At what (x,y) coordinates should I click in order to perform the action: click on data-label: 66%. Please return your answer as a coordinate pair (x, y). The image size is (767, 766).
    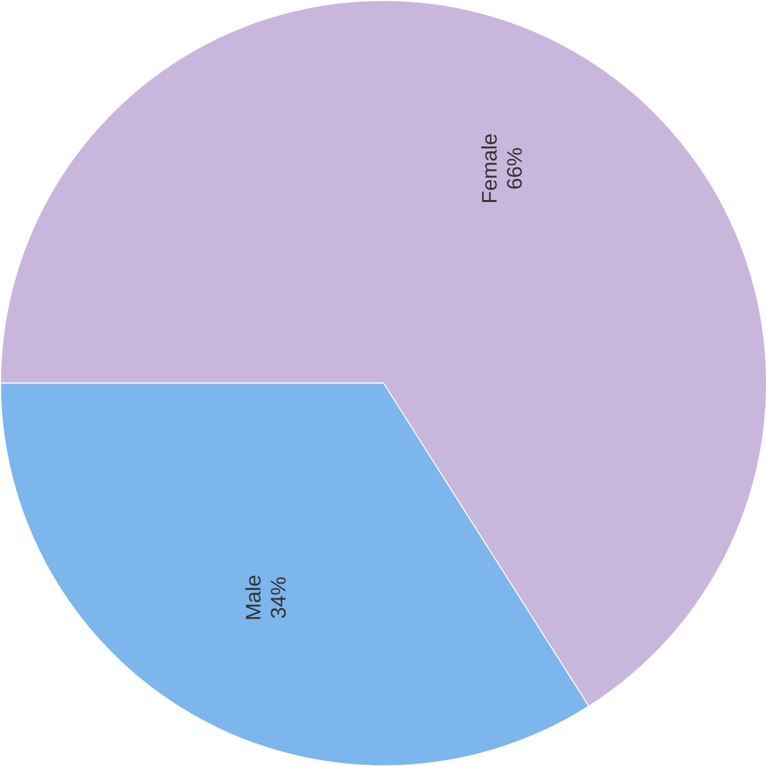
    Looking at the image, I should click on (514, 168).